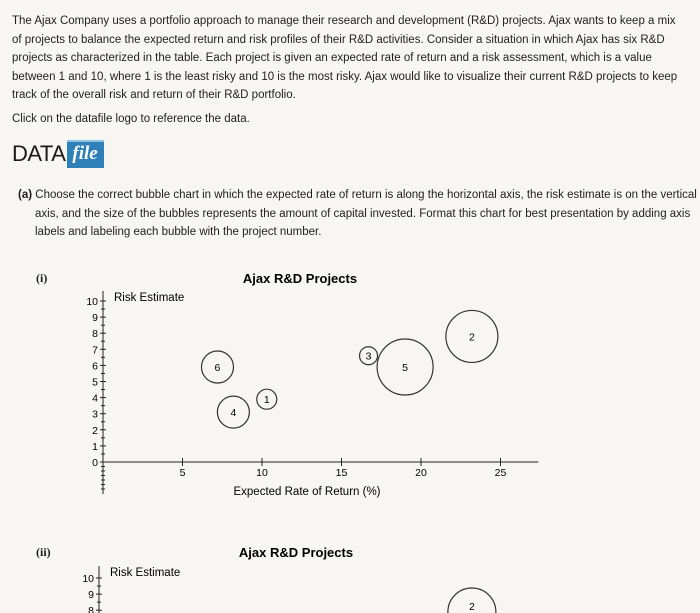 The image size is (700, 613). Describe the element at coordinates (42, 278) in the screenshot. I see `option-i-label: (i)` at that location.